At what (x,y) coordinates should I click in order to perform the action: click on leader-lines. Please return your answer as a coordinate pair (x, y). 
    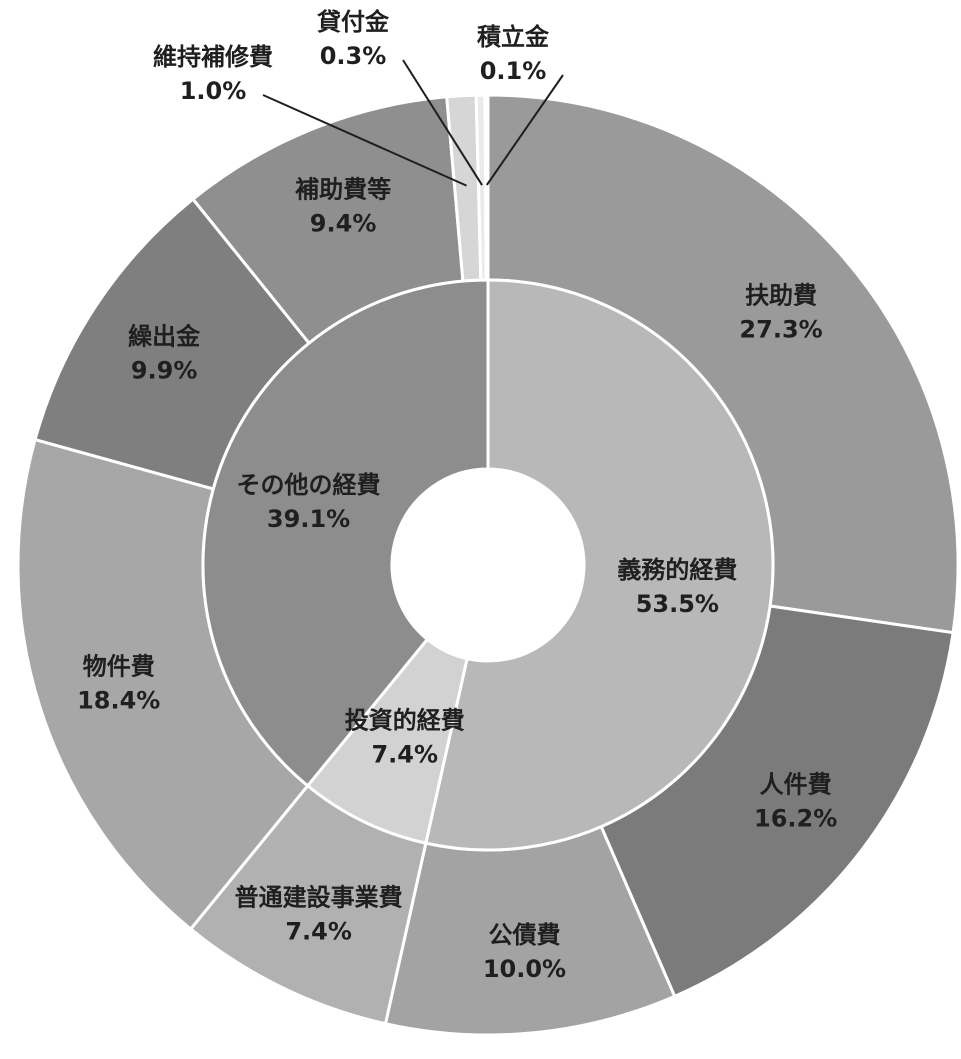
    Looking at the image, I should click on (413, 123).